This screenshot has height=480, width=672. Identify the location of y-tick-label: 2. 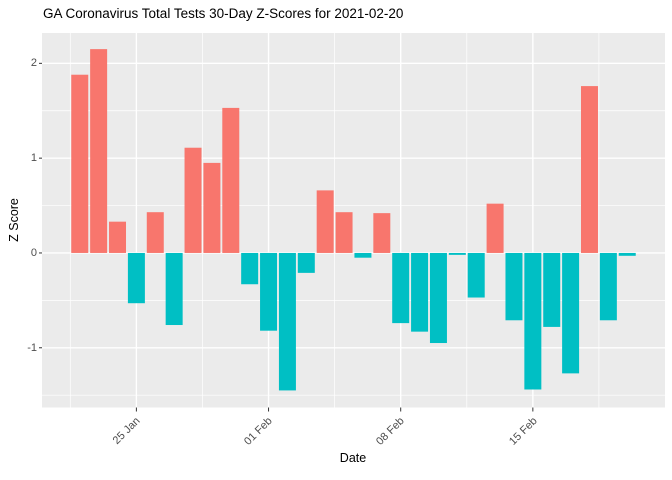
(33, 63).